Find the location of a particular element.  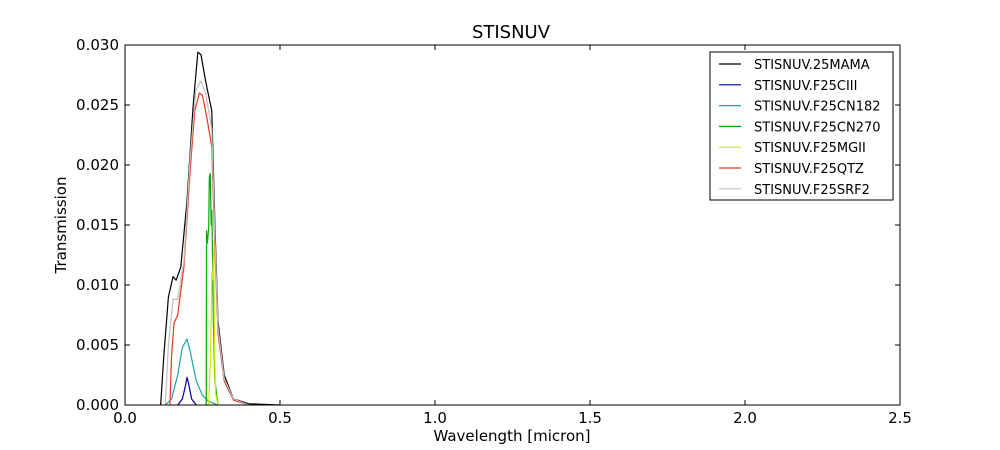

x-tick-label: 0.0 is located at coordinates (125, 418).